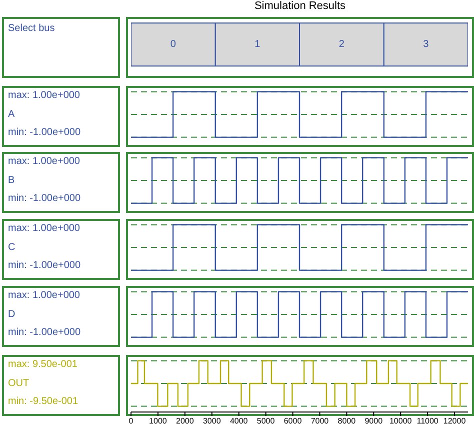 The width and height of the screenshot is (474, 436). Describe the element at coordinates (293, 421) in the screenshot. I see `x-tick-label: 6000` at that location.